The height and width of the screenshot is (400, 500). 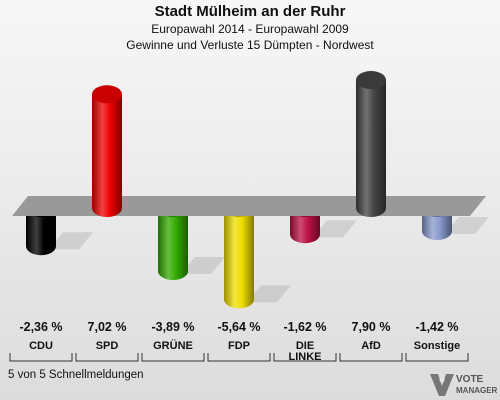 I want to click on value-label: -1,42 %, so click(x=436, y=327).